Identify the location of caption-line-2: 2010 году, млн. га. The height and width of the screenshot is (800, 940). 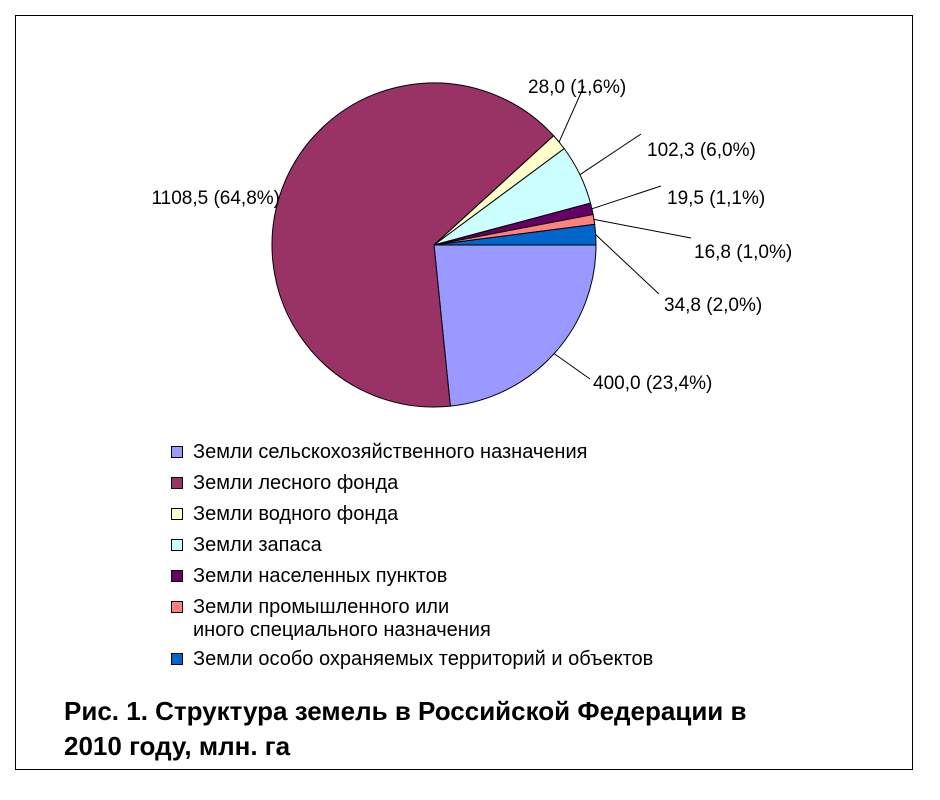
(177, 746).